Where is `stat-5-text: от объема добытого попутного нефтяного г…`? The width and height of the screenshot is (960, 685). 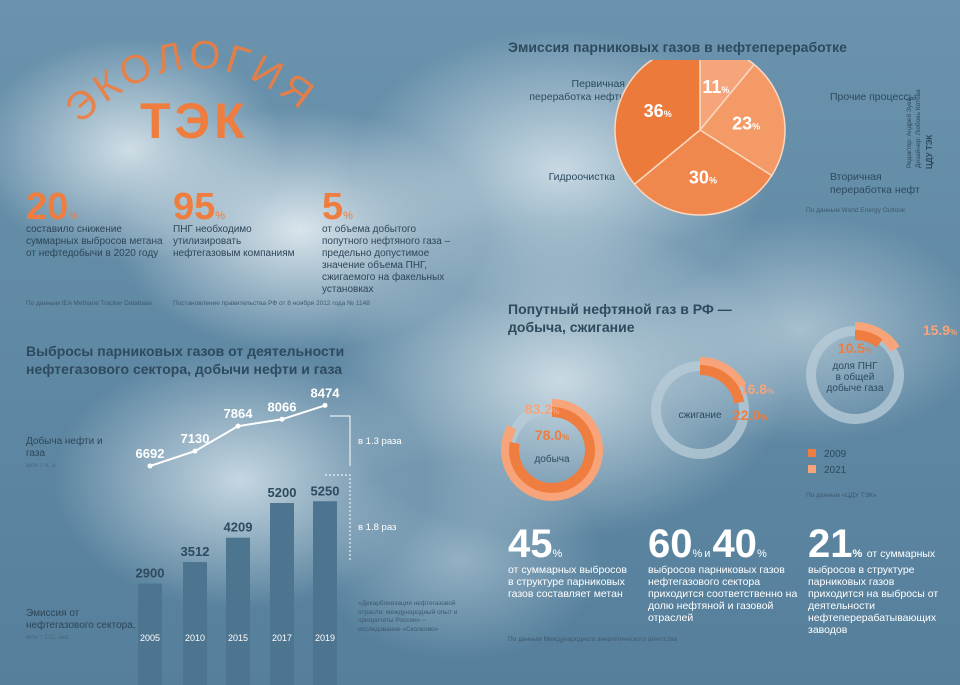 stat-5-text: от объема добытого попутного нефтяного г… is located at coordinates (386, 259).